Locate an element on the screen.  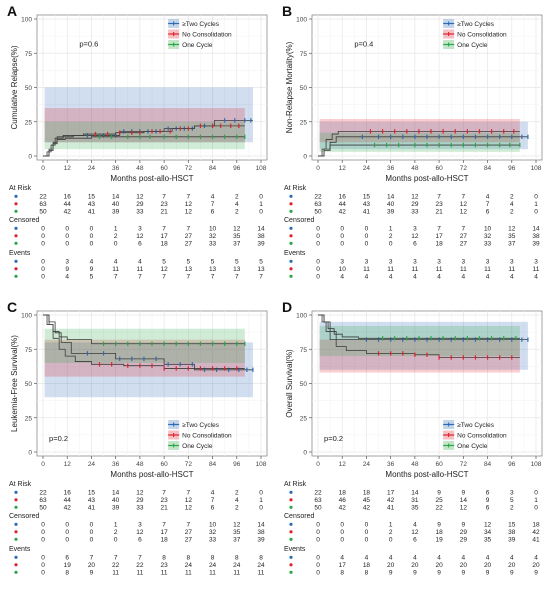
risk-cell: 32 is located at coordinates (213, 236).